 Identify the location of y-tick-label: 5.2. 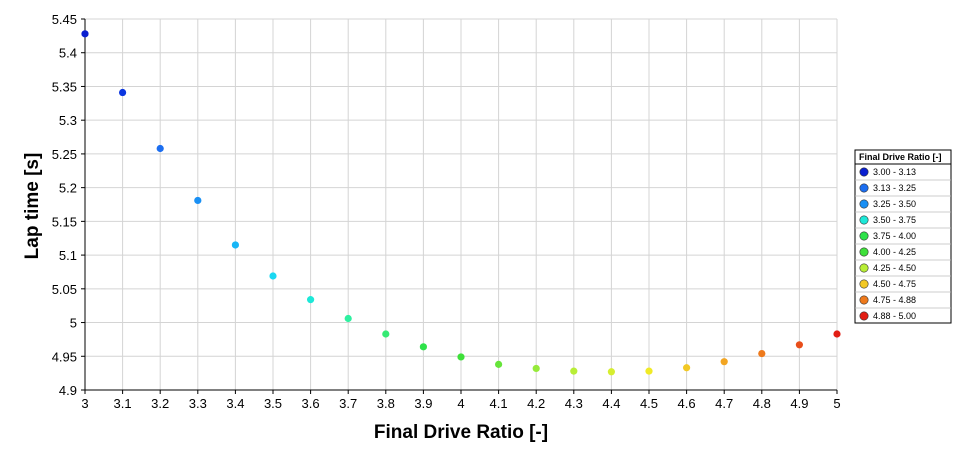
(68, 188).